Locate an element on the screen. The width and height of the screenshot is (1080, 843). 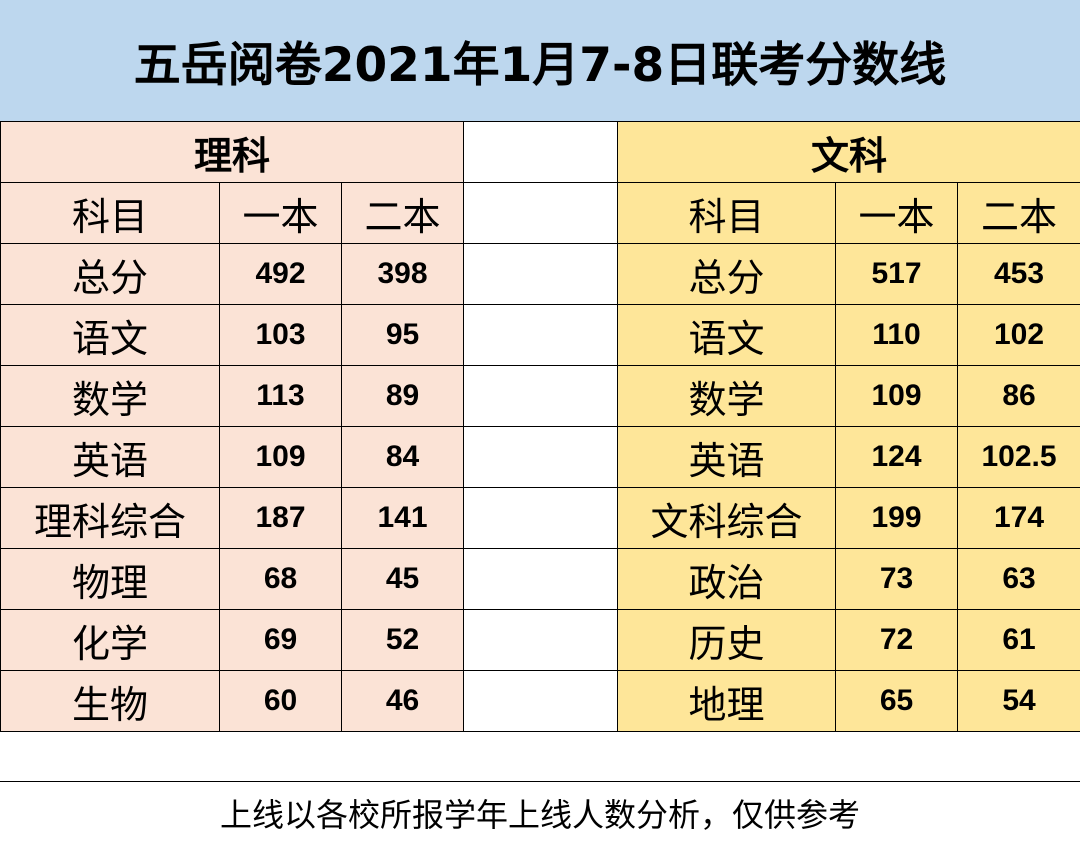
table-row: 英语 109 84 英语 124 102.5 is located at coordinates (540, 457).